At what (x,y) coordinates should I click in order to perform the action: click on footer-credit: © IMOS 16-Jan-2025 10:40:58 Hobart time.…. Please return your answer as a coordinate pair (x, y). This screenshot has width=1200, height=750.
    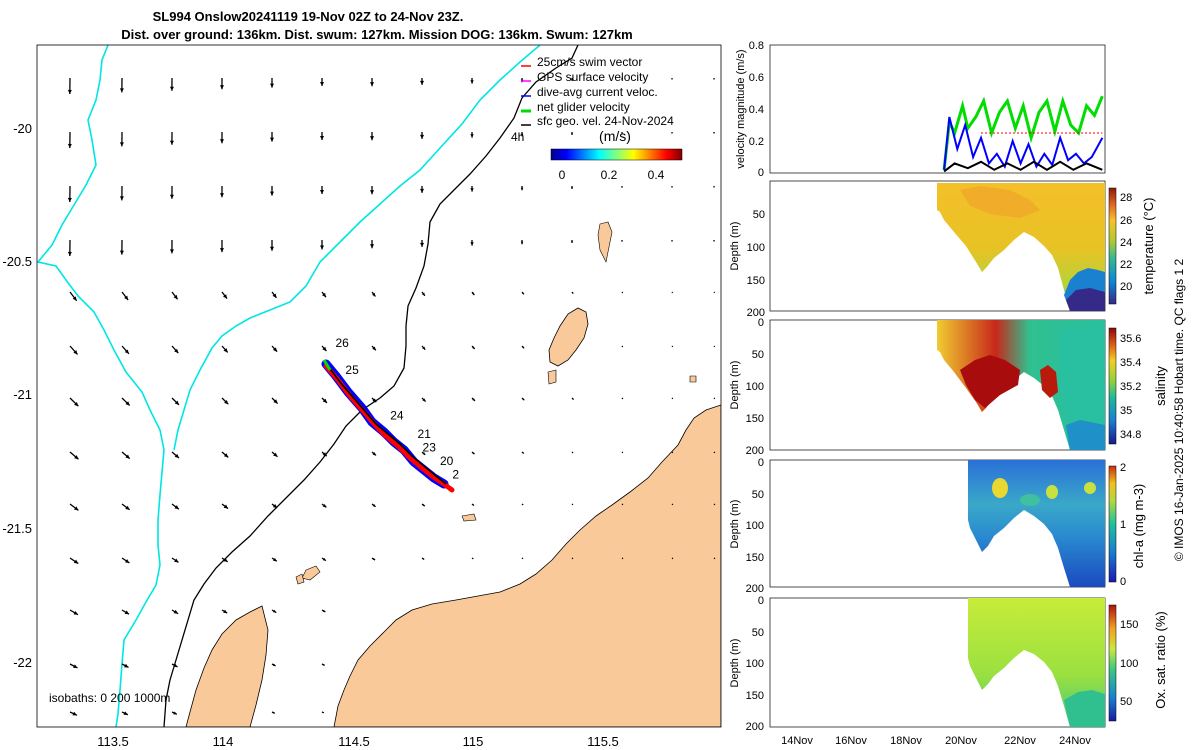
    Looking at the image, I should click on (1179, 410).